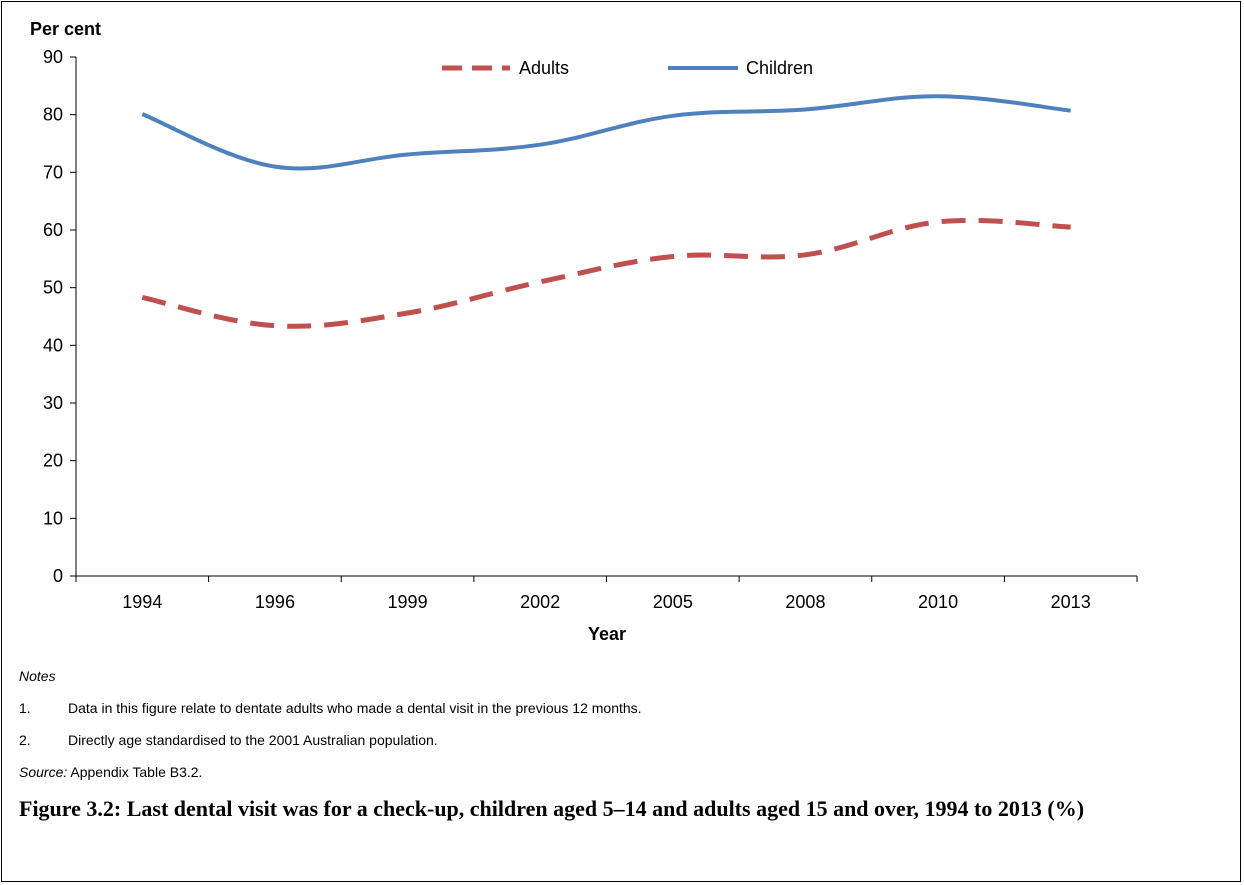 This screenshot has height=885, width=1244. Describe the element at coordinates (627, 68) in the screenshot. I see `legend: Adults Children` at that location.